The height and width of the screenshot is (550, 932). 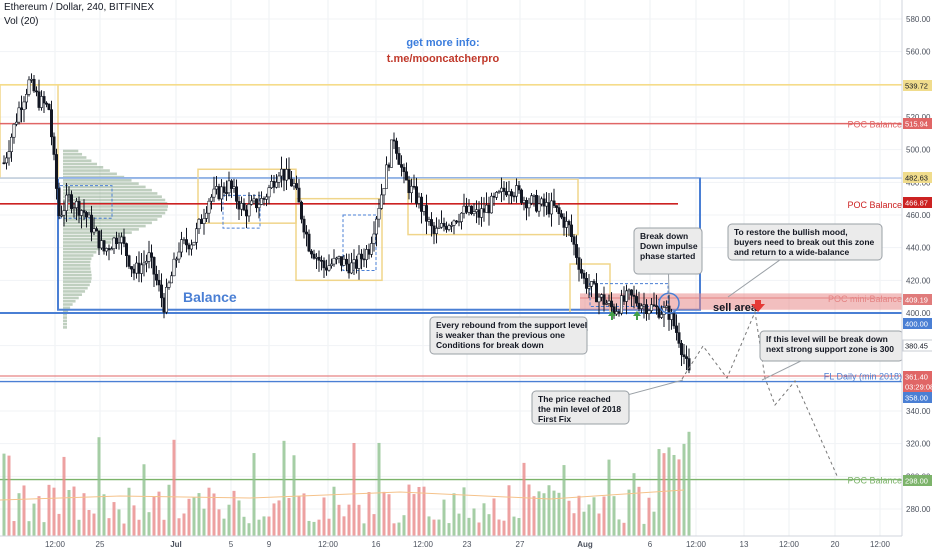 What do you see at coordinates (664, 236) in the screenshot?
I see `callout-text: Break down` at bounding box center [664, 236].